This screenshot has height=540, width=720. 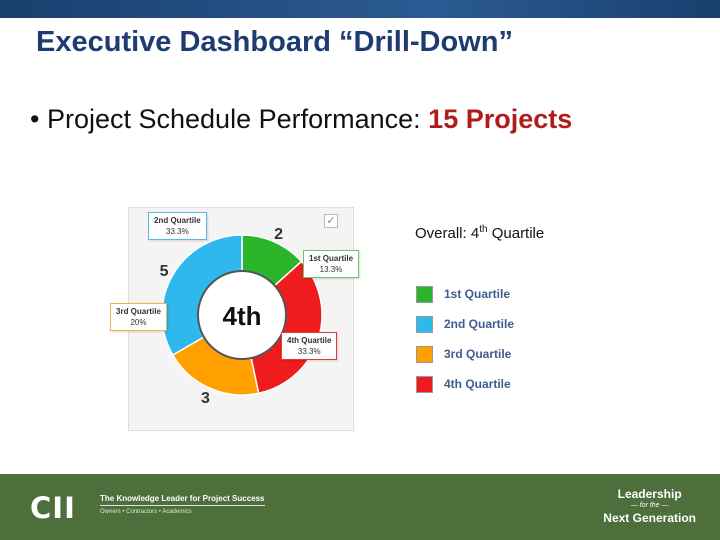 I want to click on slide-title: Executive Dashboard “Drill-Down”, so click(x=274, y=42).